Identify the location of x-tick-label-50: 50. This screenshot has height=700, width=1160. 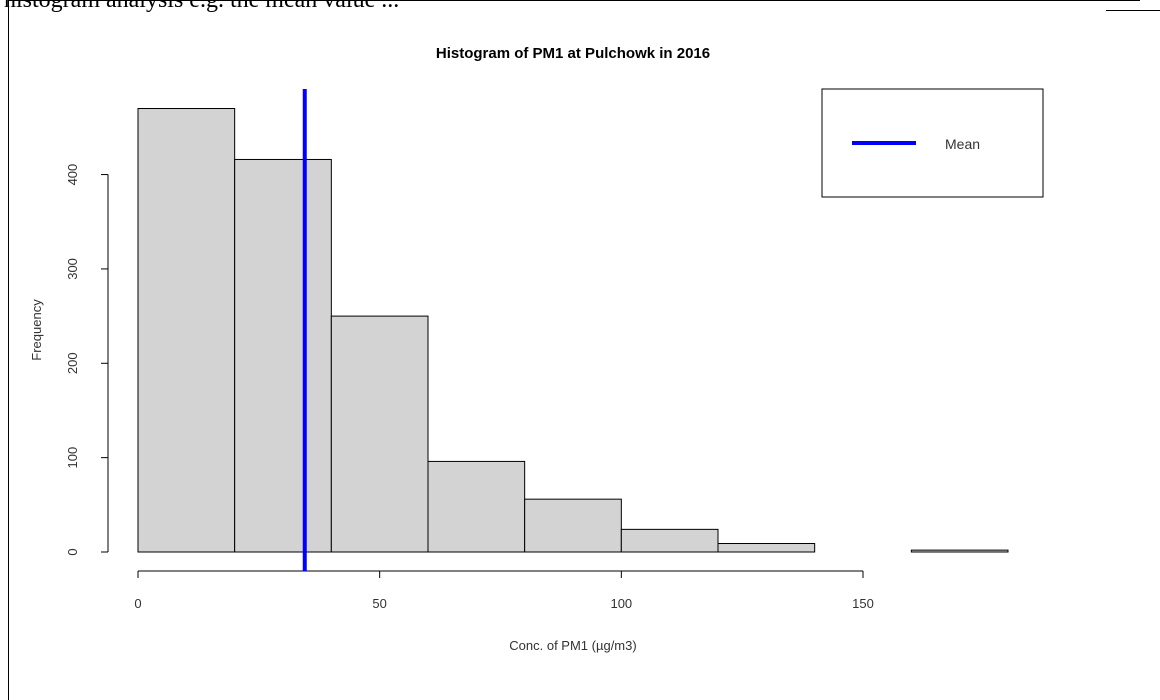
(379, 603).